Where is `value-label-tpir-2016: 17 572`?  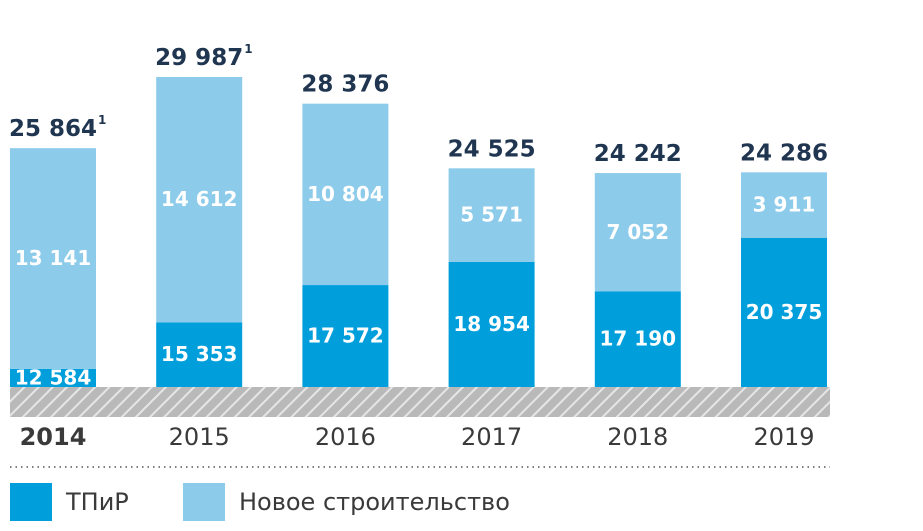
value-label-tpir-2016: 17 572 is located at coordinates (345, 336).